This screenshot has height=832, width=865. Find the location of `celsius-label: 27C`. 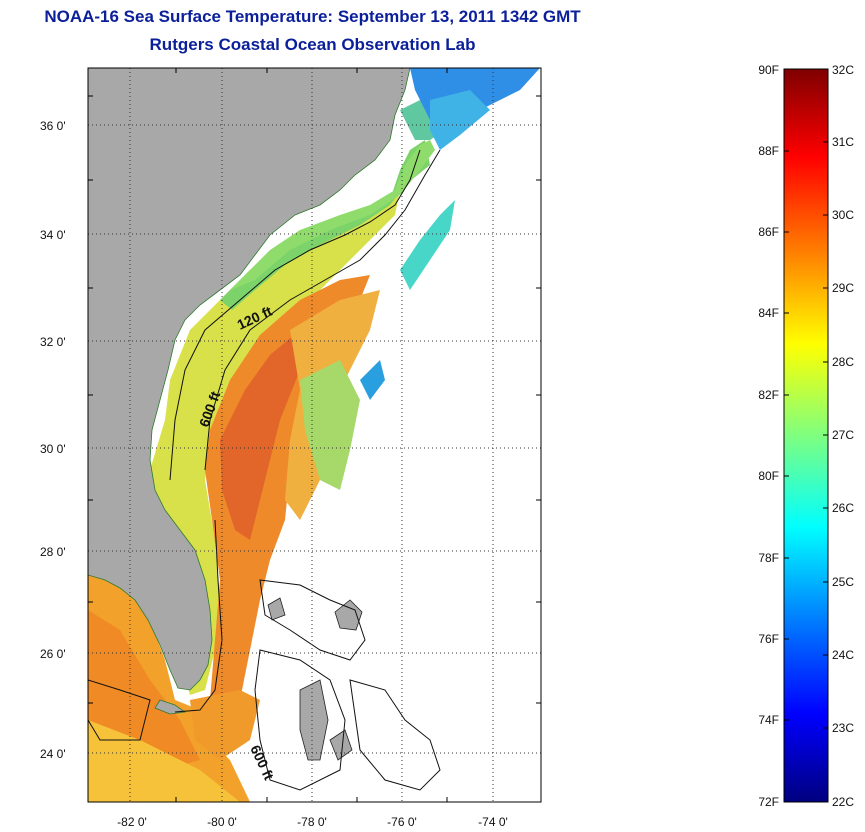

celsius-label: 27C is located at coordinates (843, 435).